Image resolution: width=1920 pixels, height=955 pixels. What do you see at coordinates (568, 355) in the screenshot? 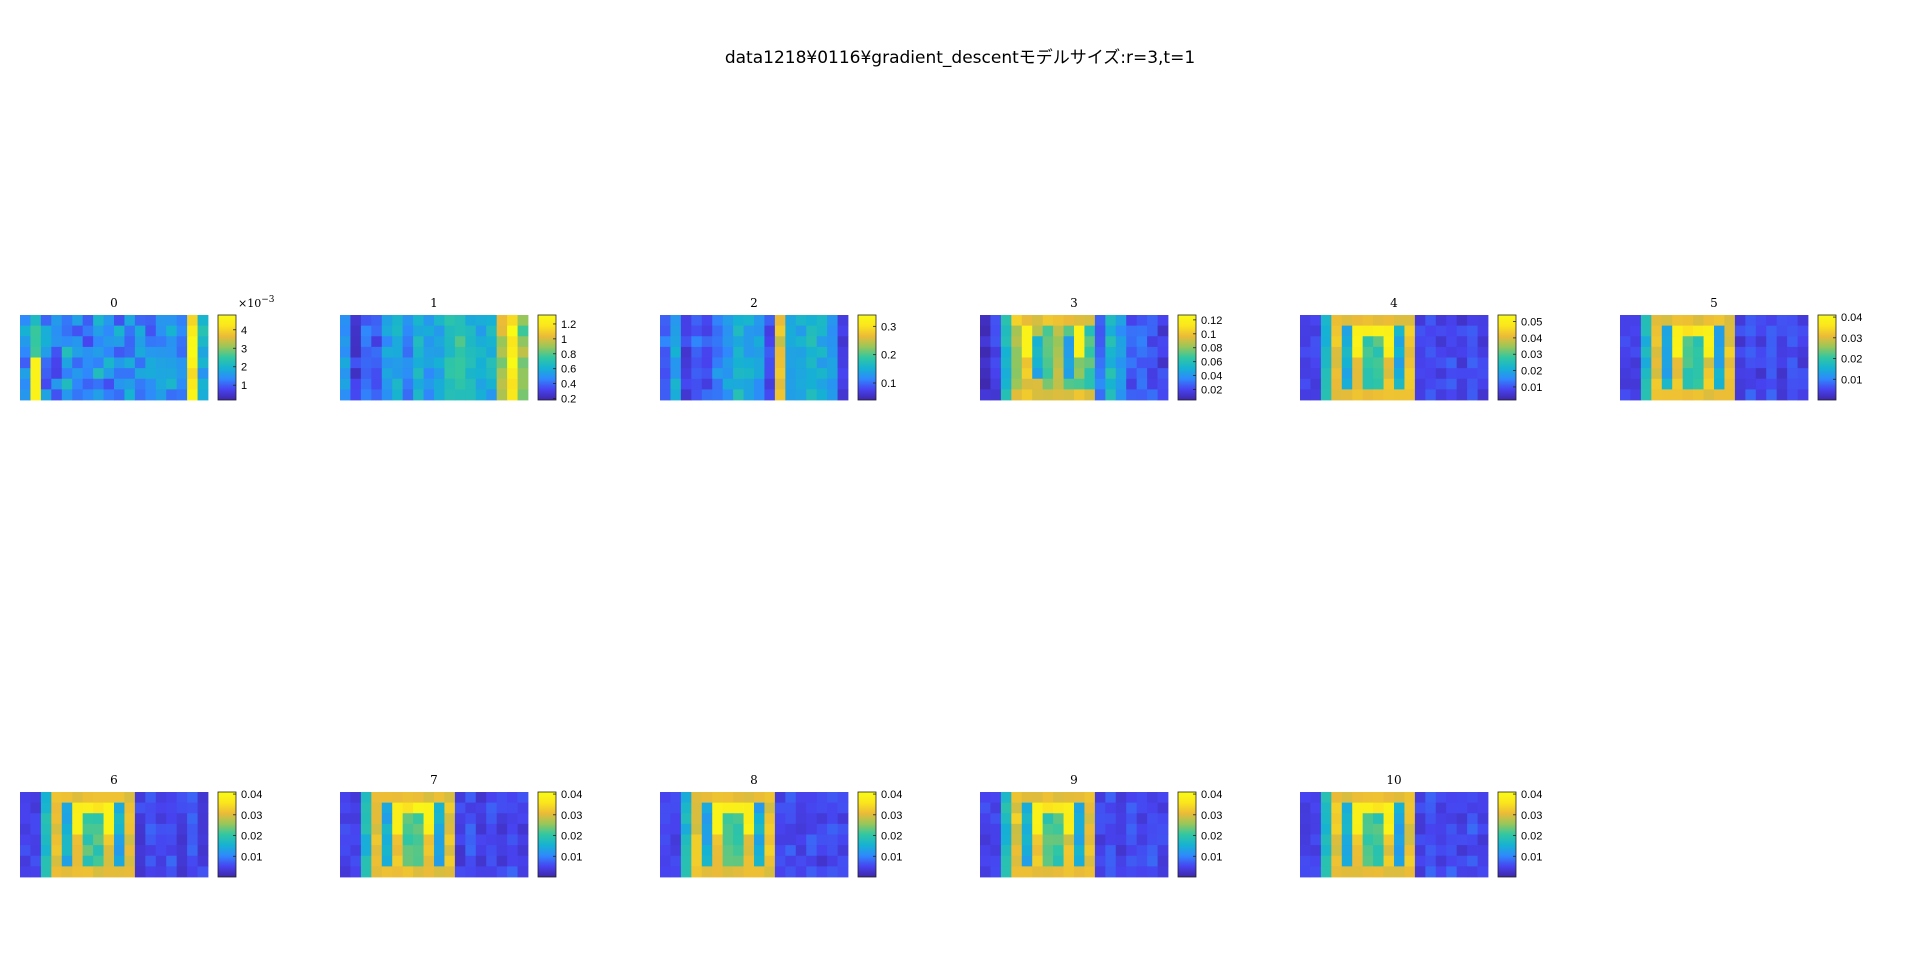
I see `colorbar-tick-label: 0.8` at bounding box center [568, 355].